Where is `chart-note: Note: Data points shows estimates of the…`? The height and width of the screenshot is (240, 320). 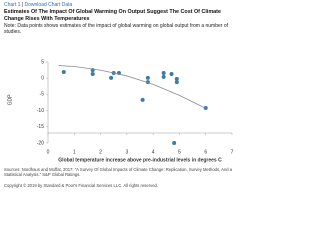
chart-note: Note: Data points shows estimates of the… is located at coordinates (116, 29).